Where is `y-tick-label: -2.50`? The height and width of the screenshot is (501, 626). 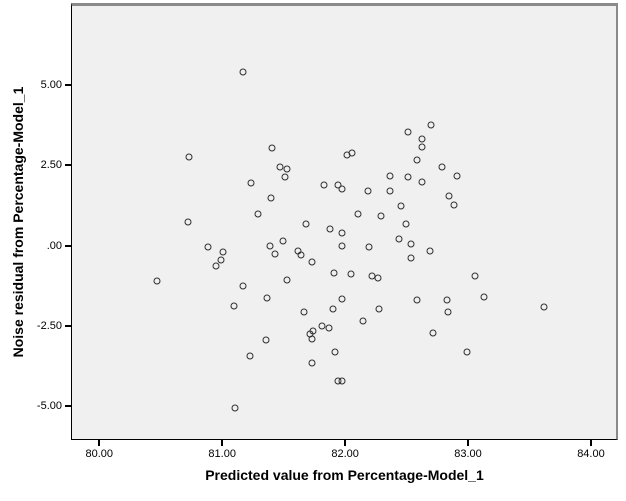
y-tick-label: -2.50 is located at coordinates (49, 325).